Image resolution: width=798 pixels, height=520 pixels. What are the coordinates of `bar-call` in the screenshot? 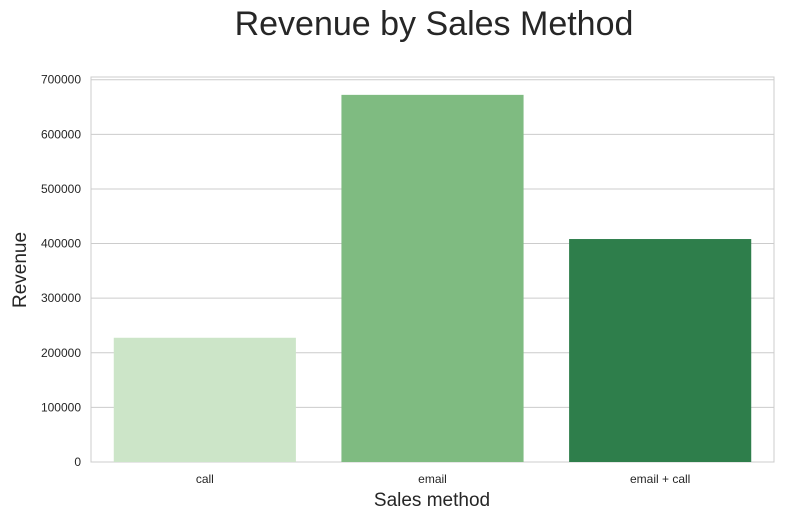 It's located at (204, 399).